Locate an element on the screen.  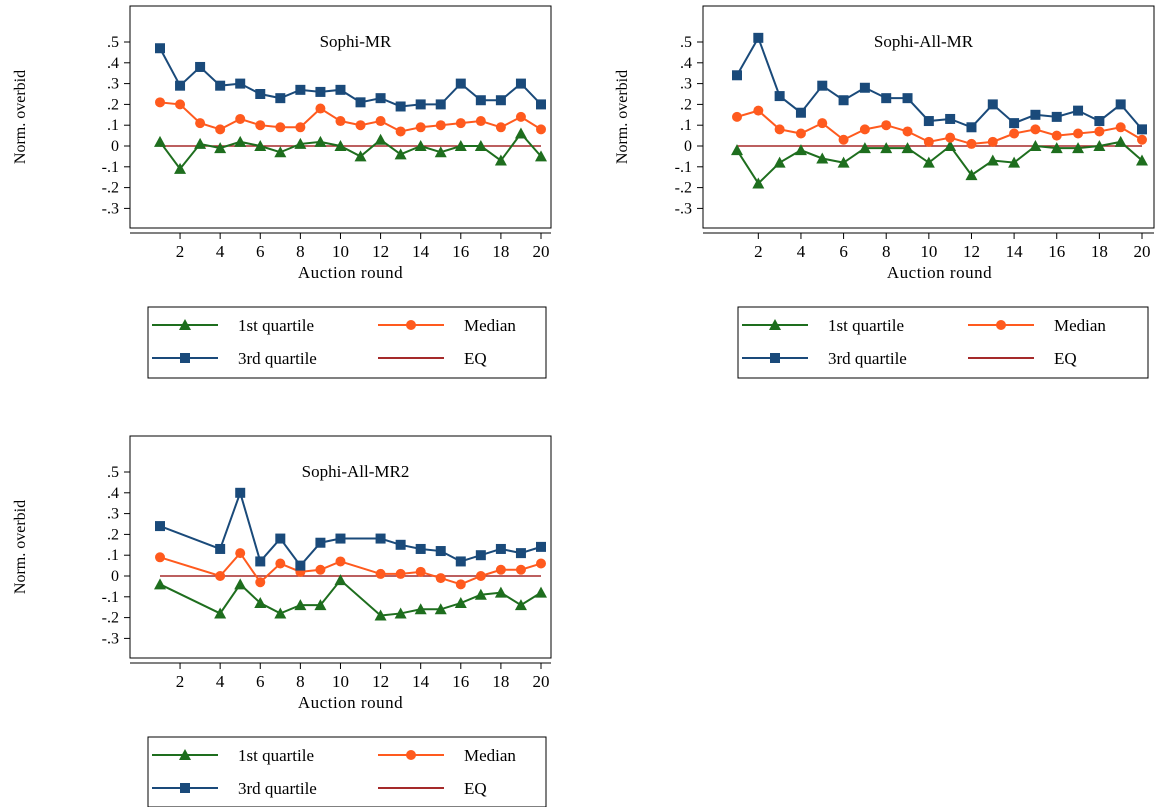
chart-title: Sophi-All-MR is located at coordinates (924, 41).